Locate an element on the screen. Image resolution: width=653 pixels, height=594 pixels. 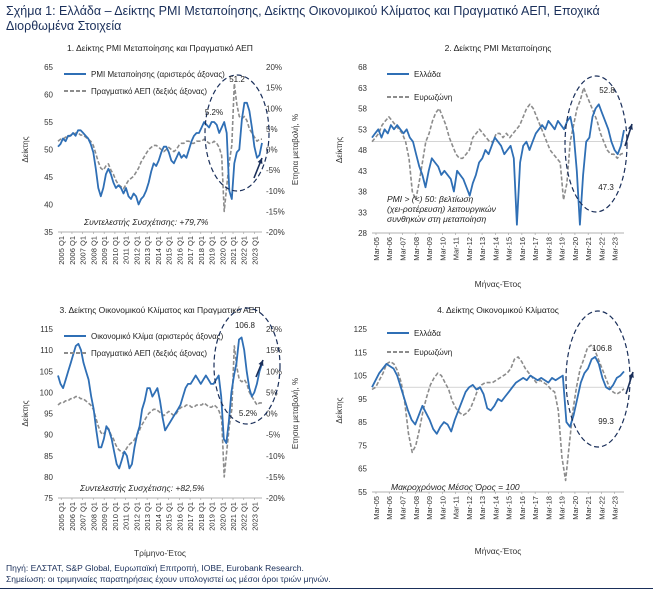
x-tick-label: 2005 Q1 is located at coordinates (61, 250).